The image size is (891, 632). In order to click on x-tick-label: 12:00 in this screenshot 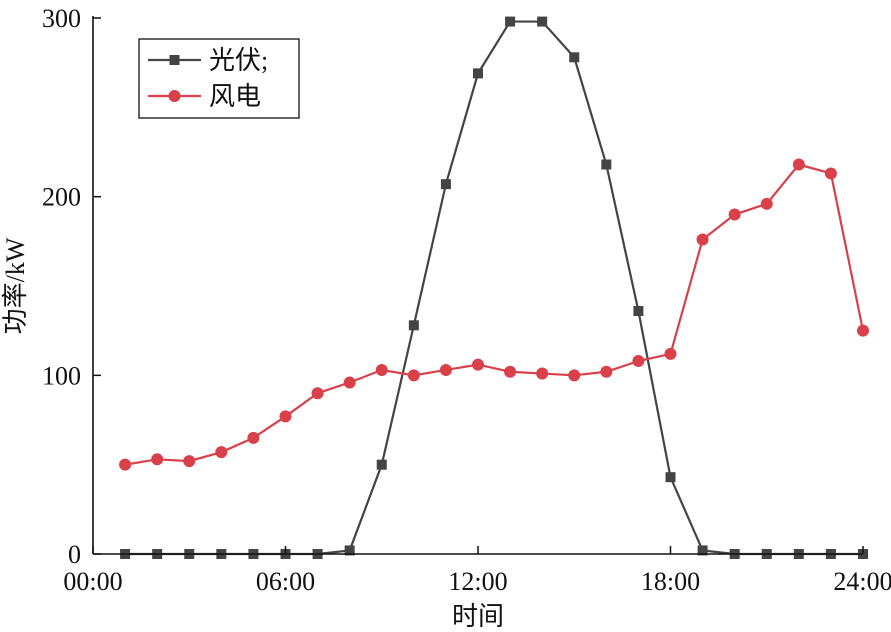, I will do `click(477, 581)`.